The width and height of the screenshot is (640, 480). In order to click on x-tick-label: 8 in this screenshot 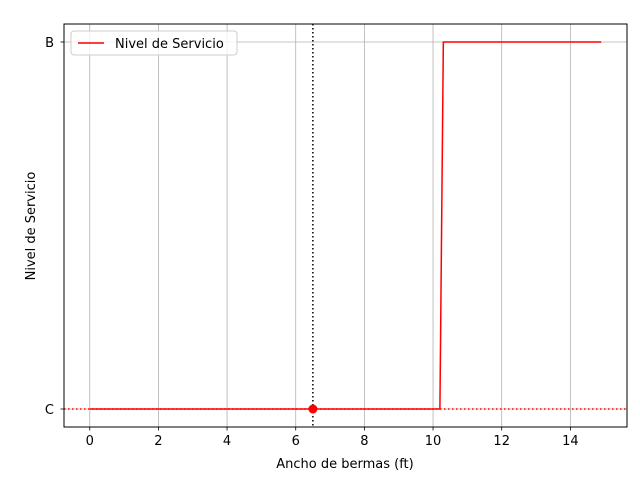, I will do `click(364, 441)`.